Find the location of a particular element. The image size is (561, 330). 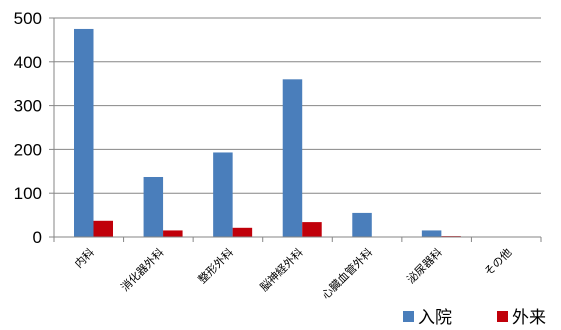

x-category-label: 内科 is located at coordinates (83, 257).